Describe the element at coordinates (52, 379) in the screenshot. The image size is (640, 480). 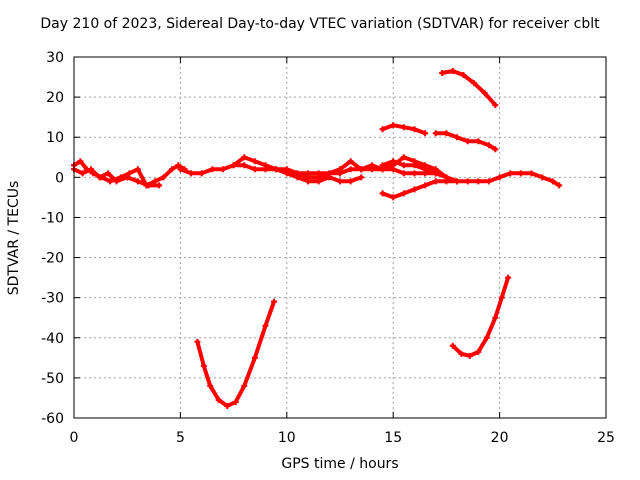
I see `y-tick-label: -50` at that location.